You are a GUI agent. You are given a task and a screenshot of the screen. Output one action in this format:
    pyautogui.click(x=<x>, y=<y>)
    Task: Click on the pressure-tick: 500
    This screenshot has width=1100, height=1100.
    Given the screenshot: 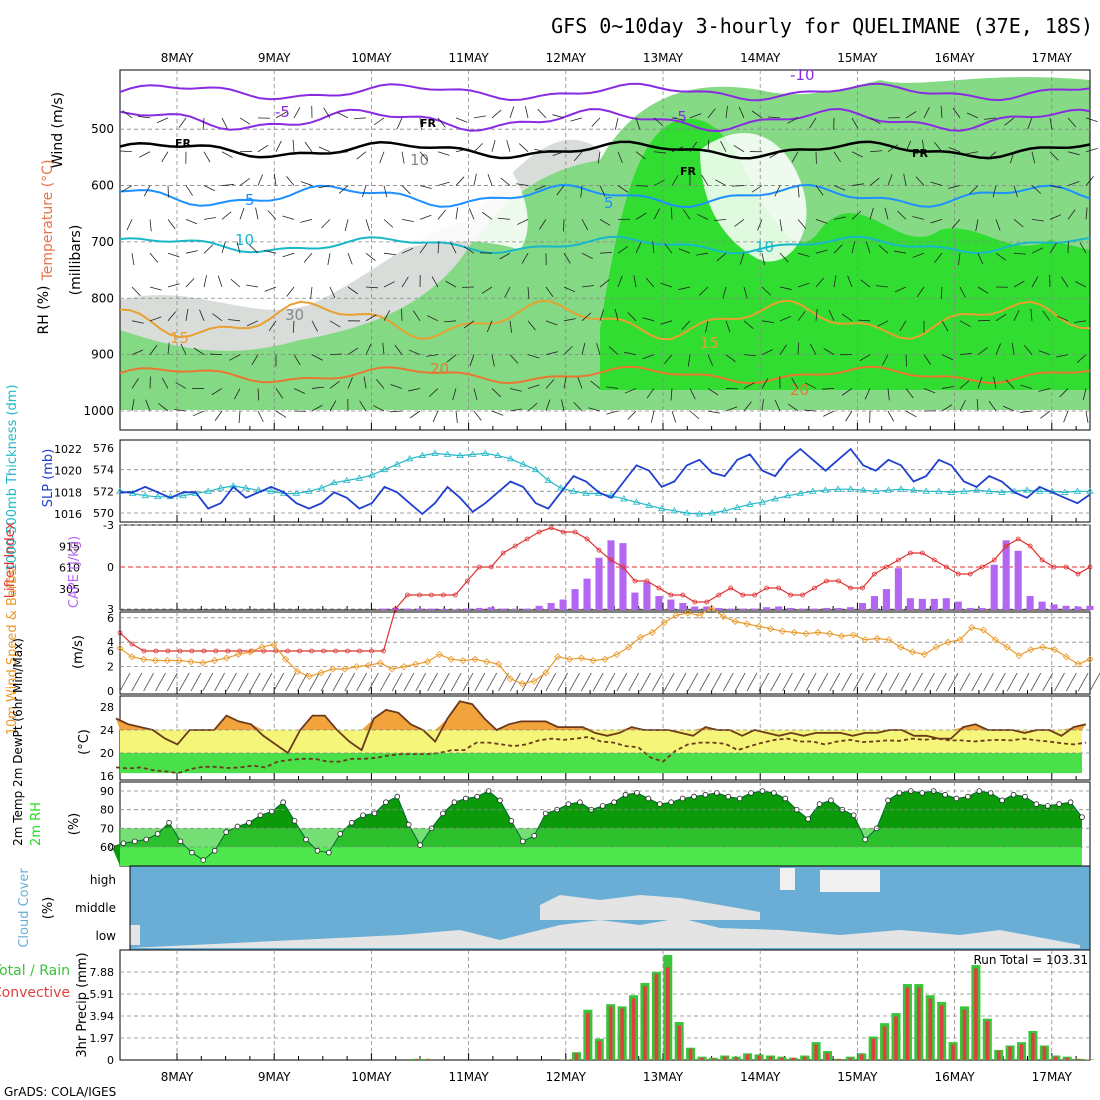 What is the action you would take?
    pyautogui.click(x=102, y=129)
    